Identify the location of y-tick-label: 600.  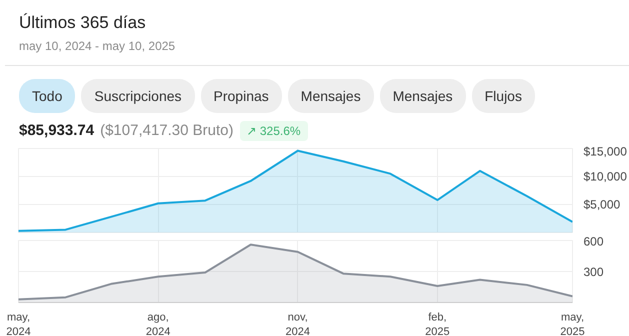
(594, 241).